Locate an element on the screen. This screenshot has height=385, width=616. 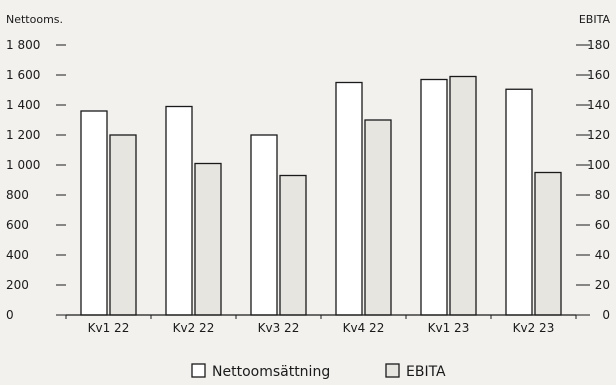
x-tick-label: Kv1 23 is located at coordinates (449, 328).